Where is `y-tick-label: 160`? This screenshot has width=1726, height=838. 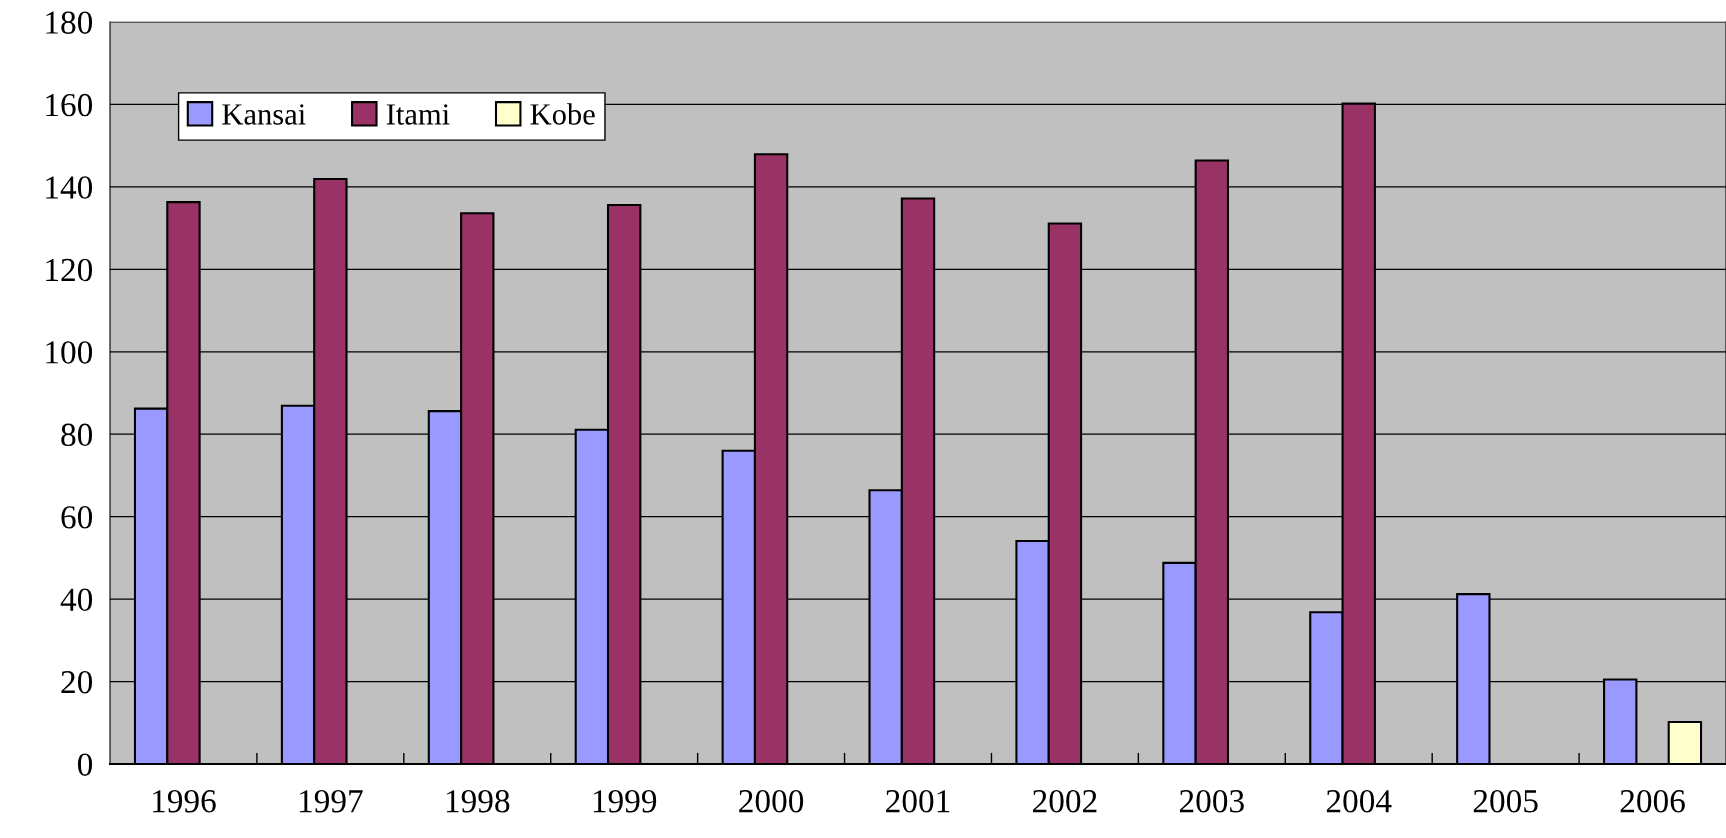 y-tick-label: 160 is located at coordinates (69, 105).